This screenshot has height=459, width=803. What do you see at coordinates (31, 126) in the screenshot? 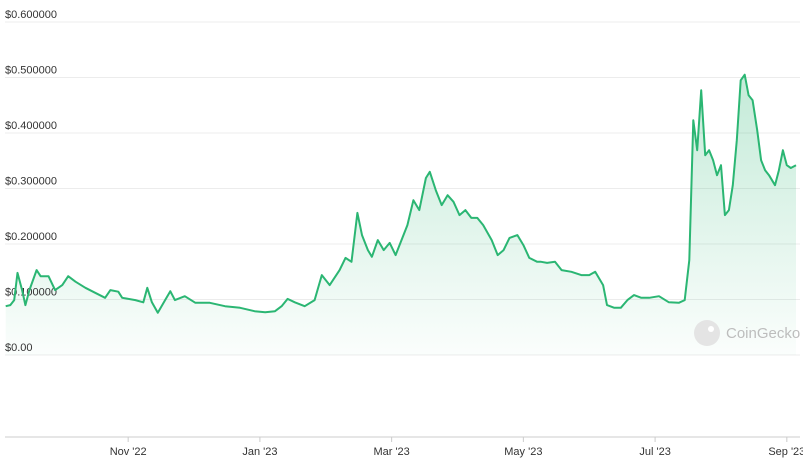
I see `y-tick-label: $0.400000` at bounding box center [31, 126].